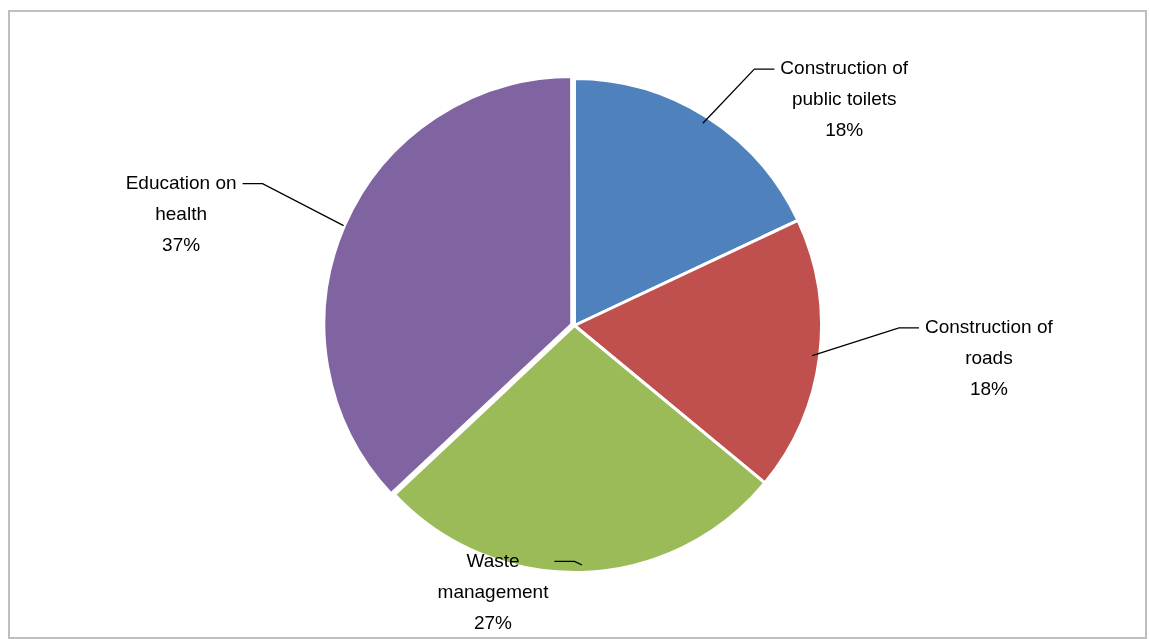  What do you see at coordinates (181, 197) in the screenshot?
I see `slice-label: Education on health` at bounding box center [181, 197].